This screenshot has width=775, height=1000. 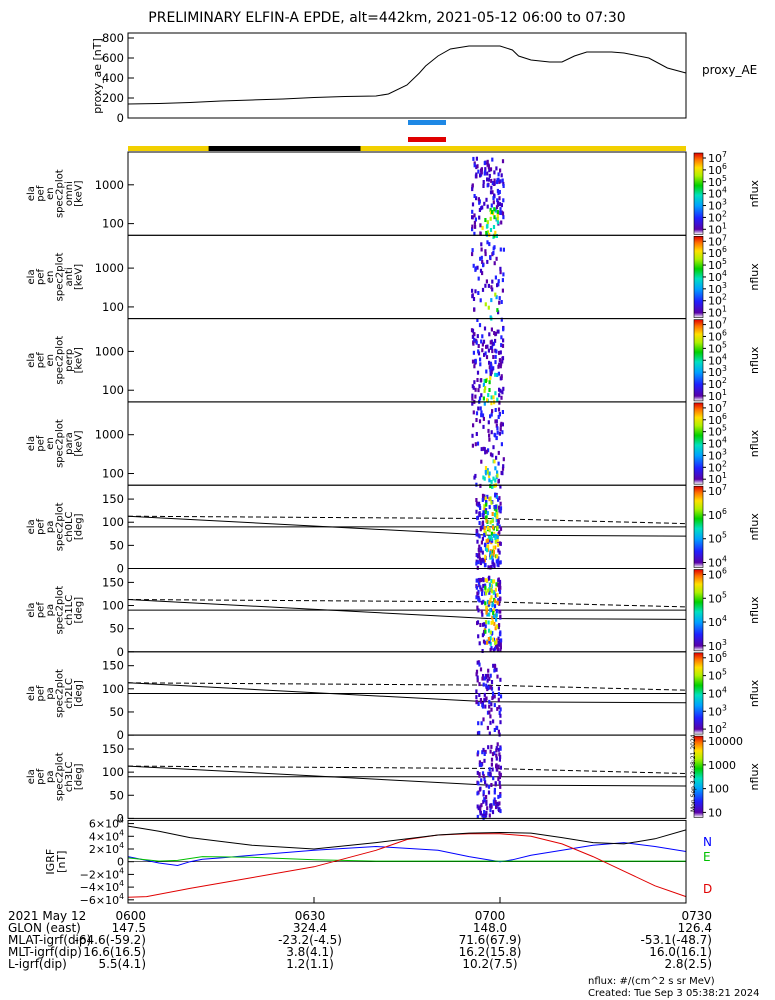 I want to click on panel-ytick-label: 0, so click(x=120, y=569).